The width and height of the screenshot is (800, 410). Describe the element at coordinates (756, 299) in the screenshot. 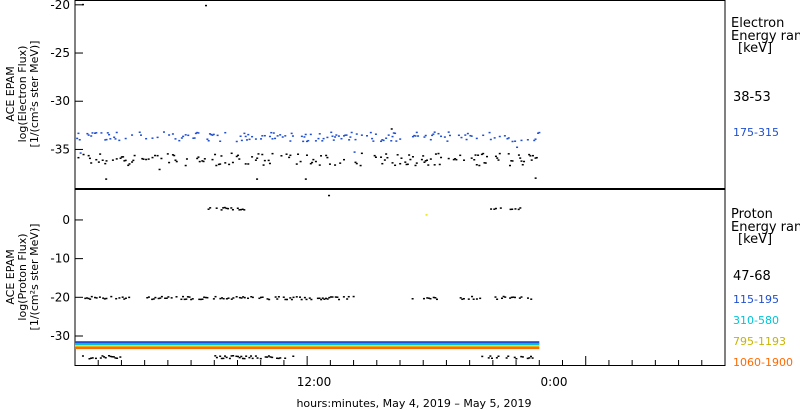

I see `proton-legend-115-195: 115-195` at that location.